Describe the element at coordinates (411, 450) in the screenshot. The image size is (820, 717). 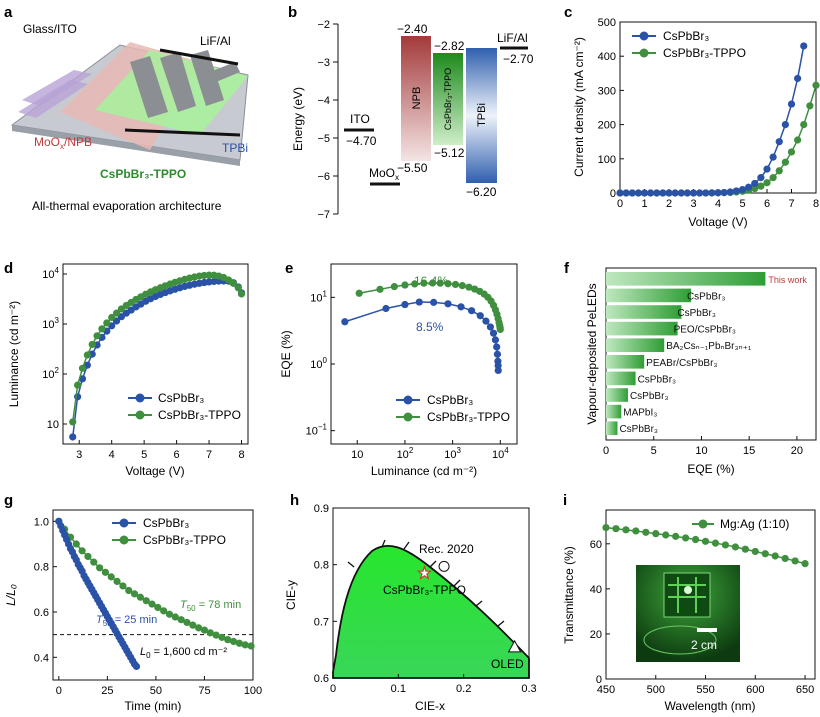
I see `e-xtick-label-1-exp: 2` at that location.